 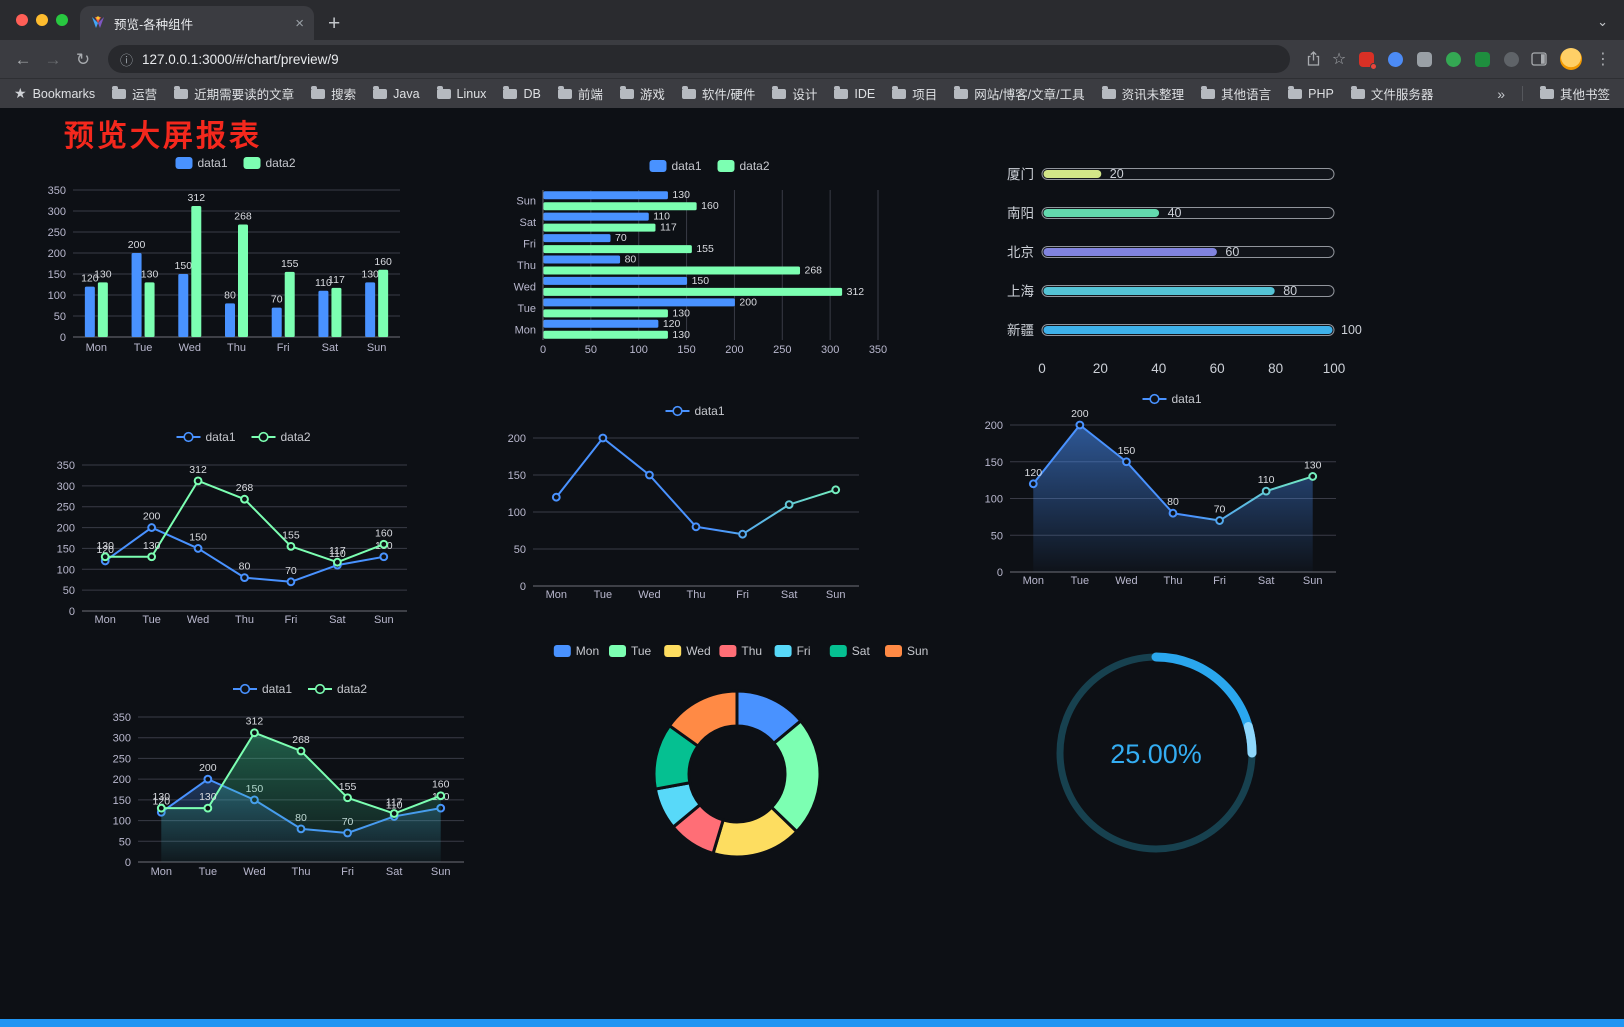 I want to click on bookmark-folder-item: 近期需要读的文章, so click(x=234, y=93).